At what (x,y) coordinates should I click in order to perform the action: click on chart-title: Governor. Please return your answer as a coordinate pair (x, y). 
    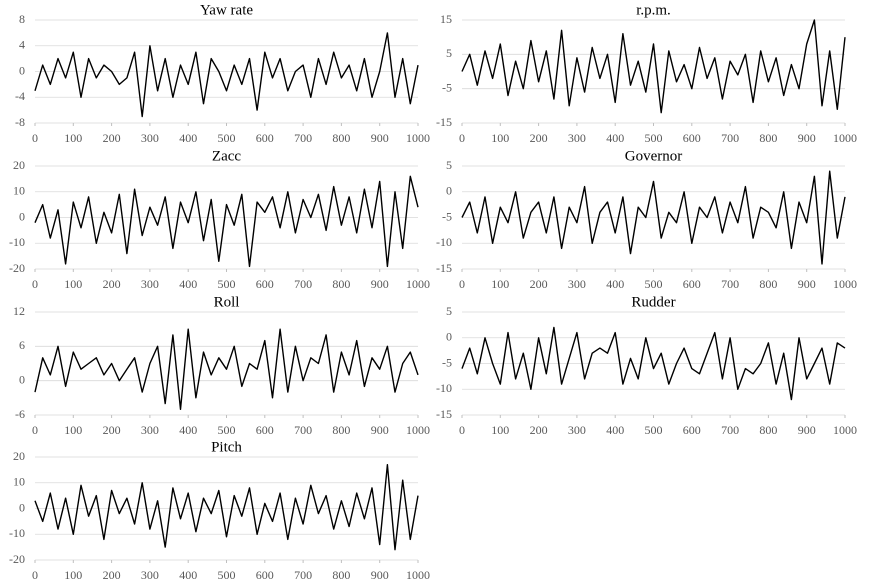
    Looking at the image, I should click on (653, 156).